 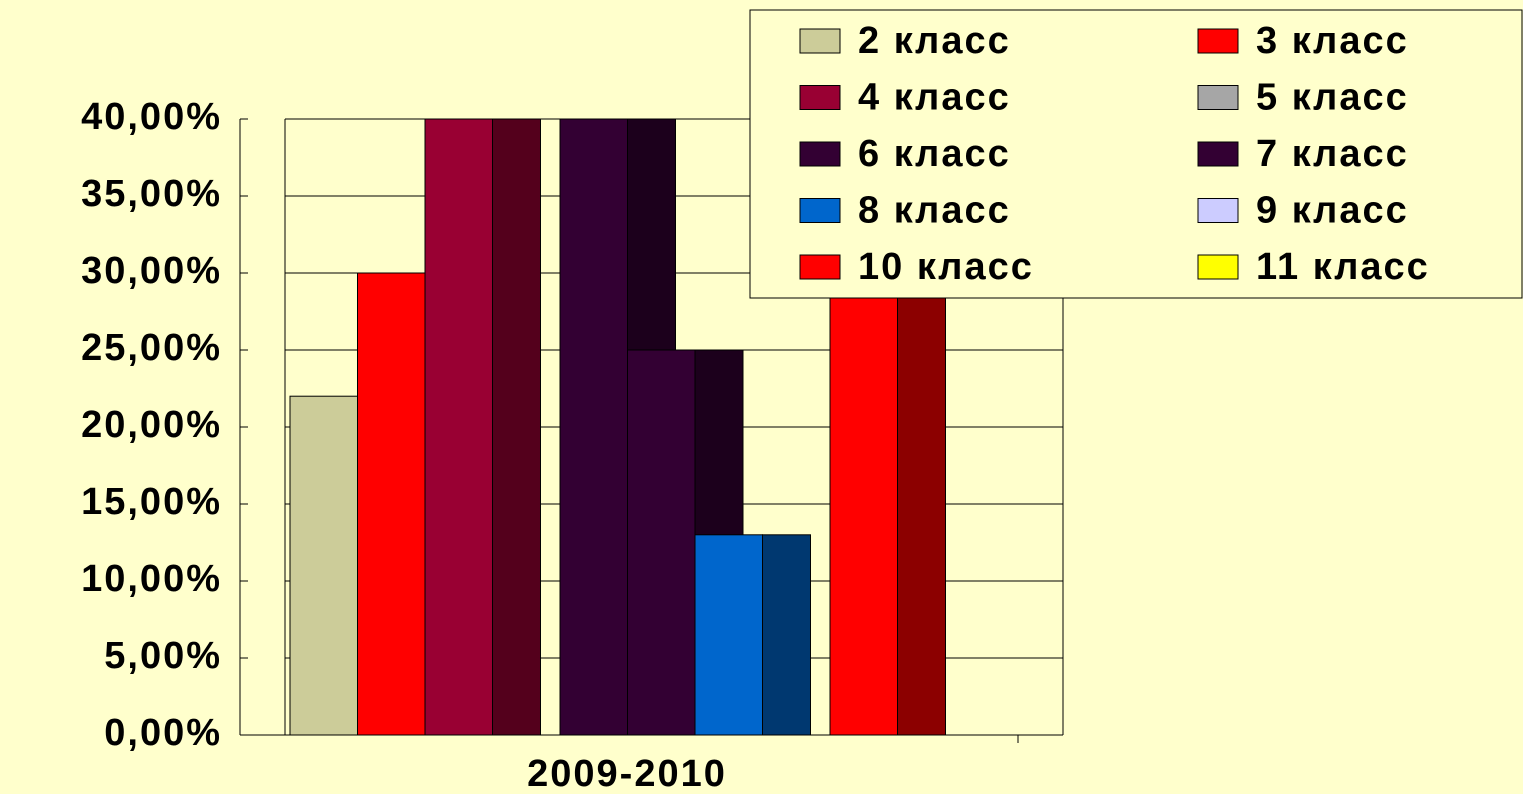 I want to click on legend-label: 11 класс, so click(x=1343, y=267).